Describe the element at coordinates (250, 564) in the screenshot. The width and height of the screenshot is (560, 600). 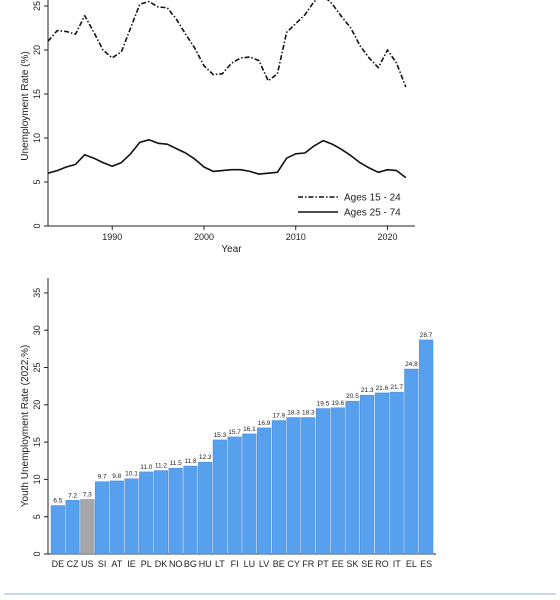
I see `category-label-lu: LU` at that location.